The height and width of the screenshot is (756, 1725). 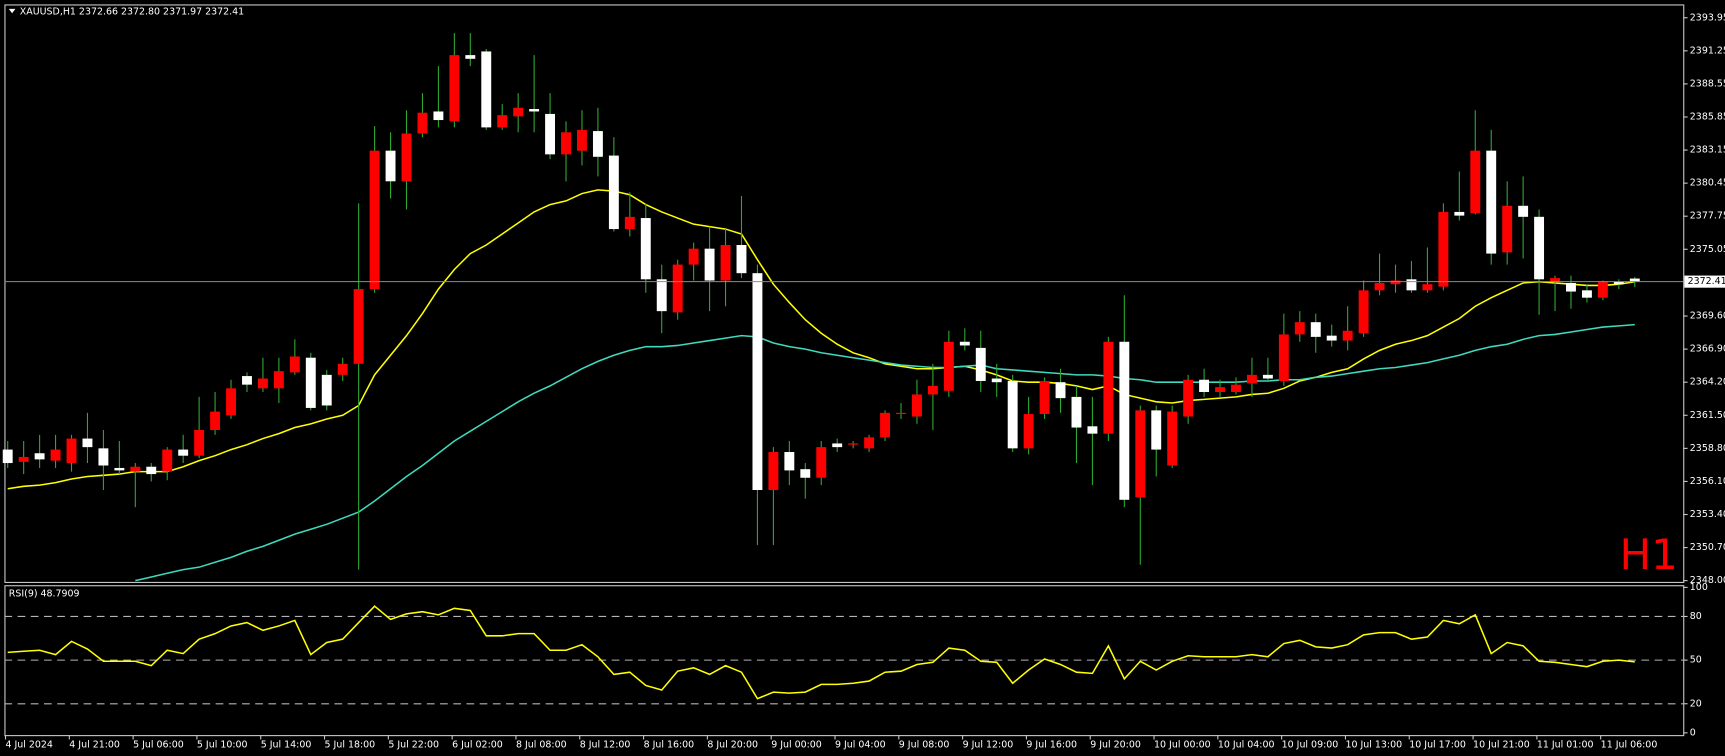 I want to click on x-tick-label: 6 Jul 02:00, so click(x=477, y=744).